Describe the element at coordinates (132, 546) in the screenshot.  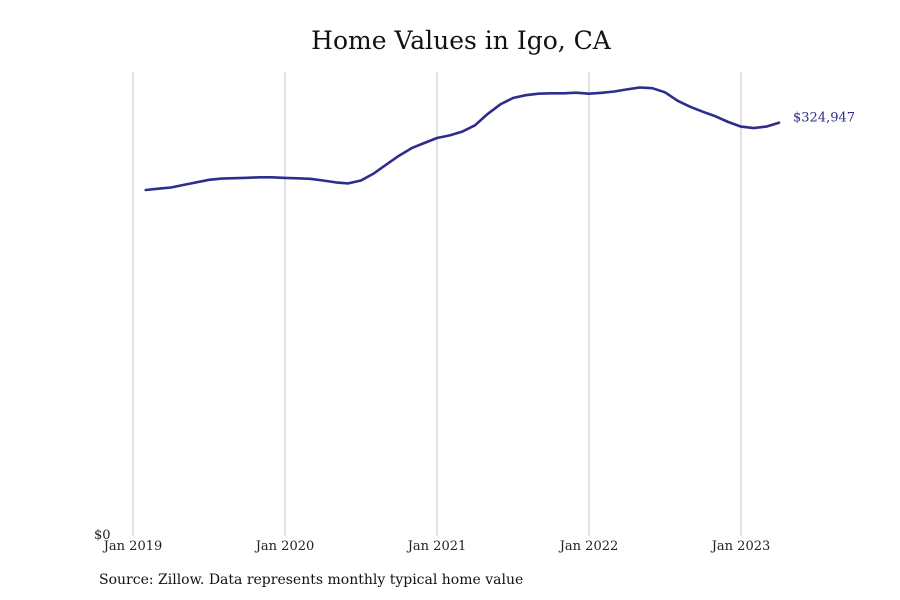
I see `x-tick-label: Jan 2019` at that location.